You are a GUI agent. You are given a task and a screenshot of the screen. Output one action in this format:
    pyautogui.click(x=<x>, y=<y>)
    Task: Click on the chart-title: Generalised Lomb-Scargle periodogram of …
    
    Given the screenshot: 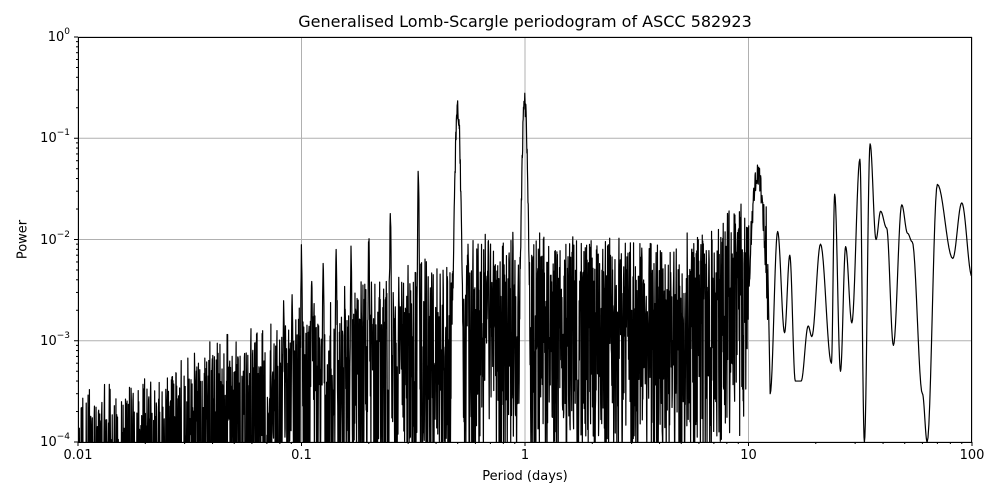 What is the action you would take?
    pyautogui.click(x=525, y=21)
    